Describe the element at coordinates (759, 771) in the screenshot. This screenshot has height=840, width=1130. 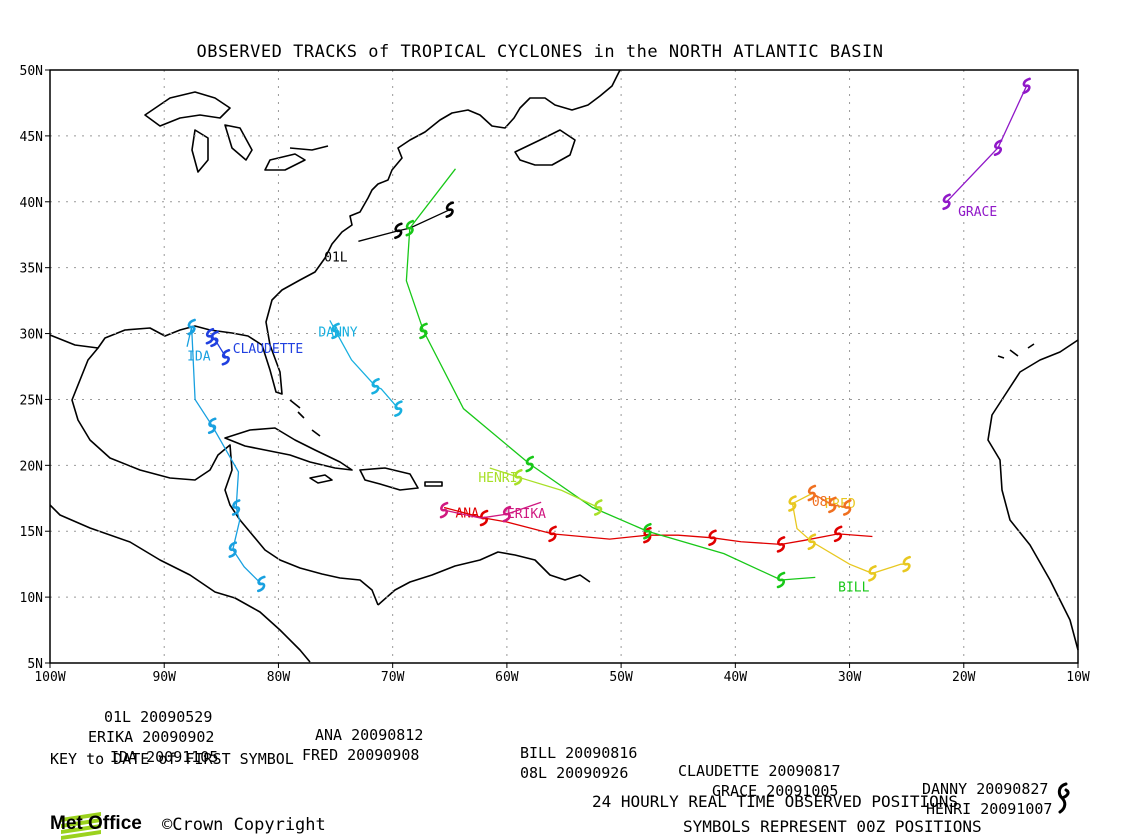
I see `key-claudette: CLAUDETTE 20090817` at that location.